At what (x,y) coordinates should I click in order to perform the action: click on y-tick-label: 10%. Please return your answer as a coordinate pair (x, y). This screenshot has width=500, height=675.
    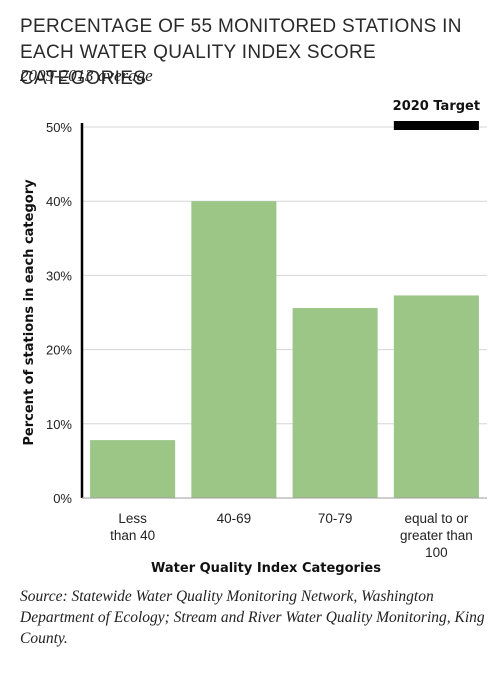
    Looking at the image, I should click on (59, 424).